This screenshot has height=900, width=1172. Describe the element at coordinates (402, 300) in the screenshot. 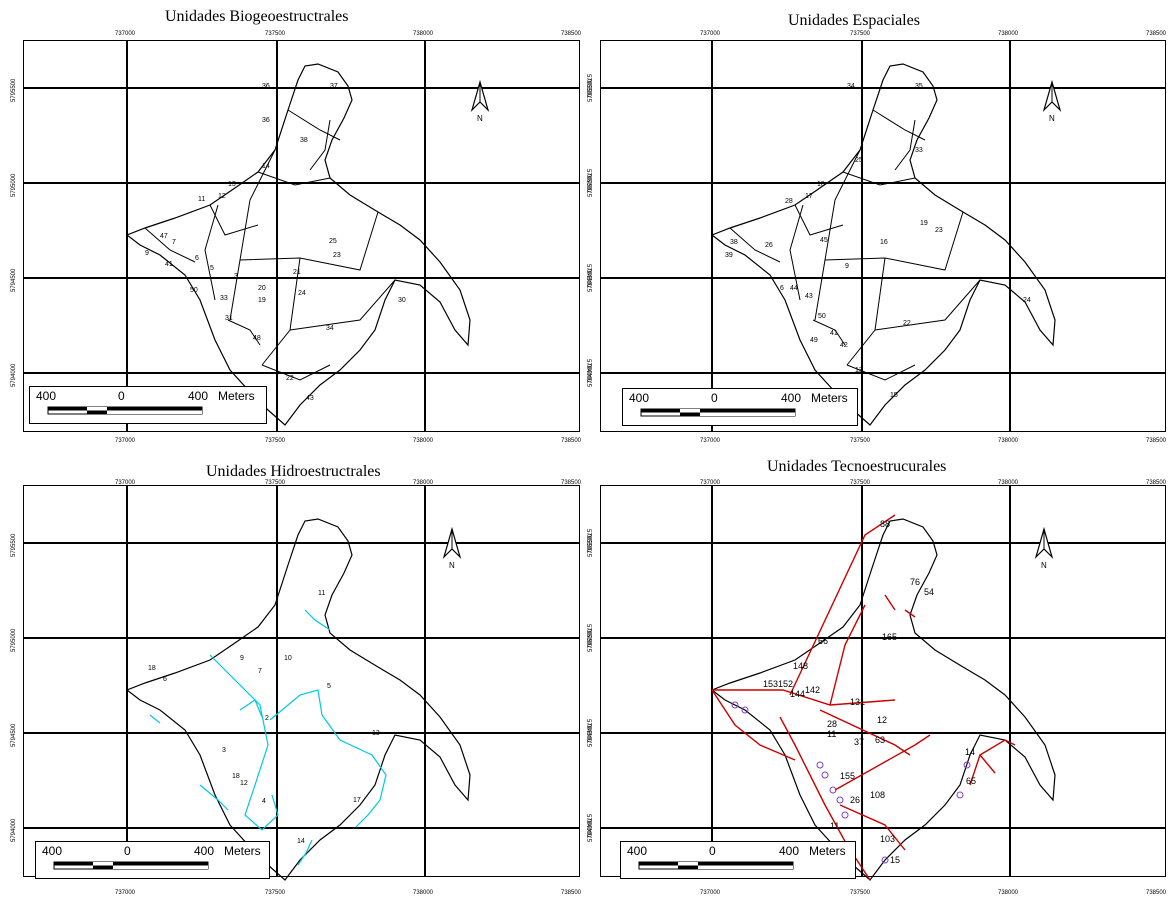

I see `unit-label: 30` at that location.